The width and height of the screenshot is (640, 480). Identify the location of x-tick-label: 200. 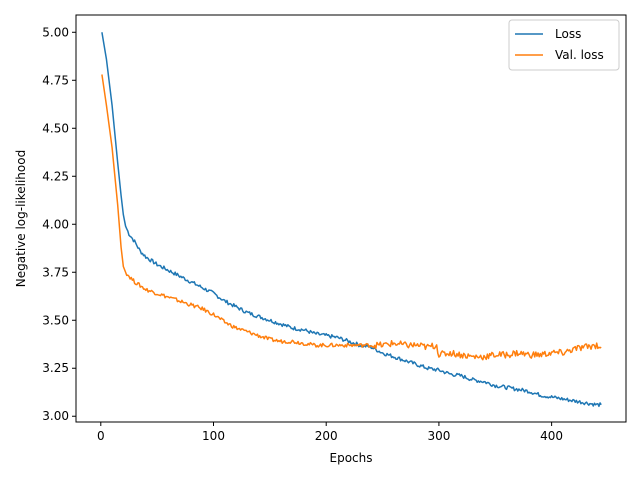
(326, 436).